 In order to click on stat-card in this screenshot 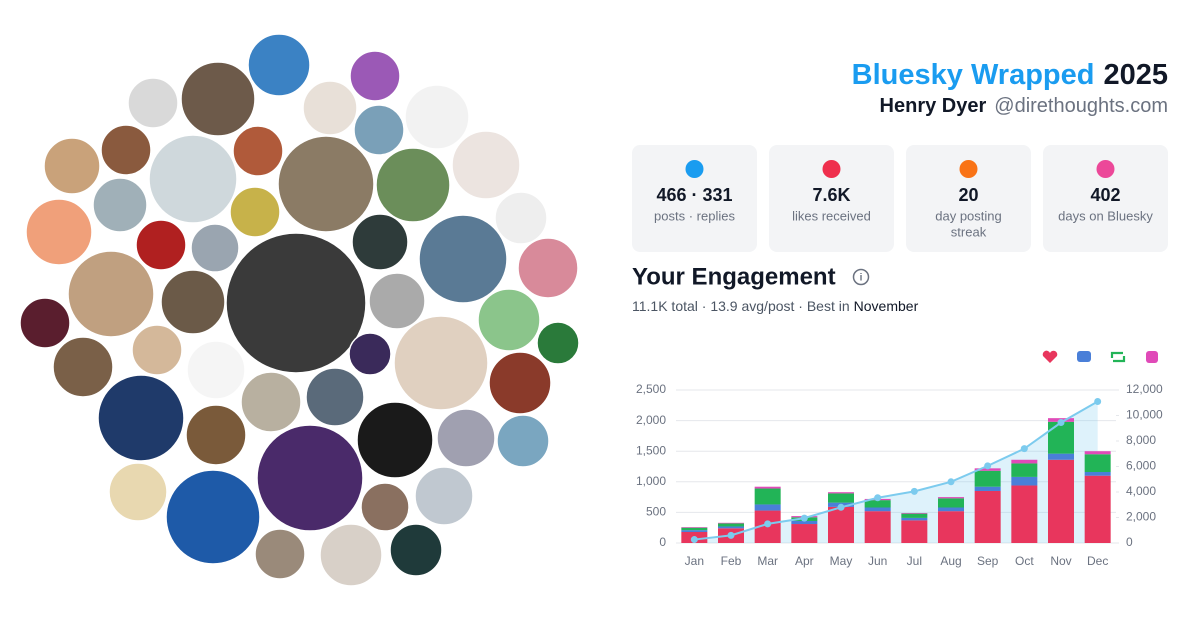, I will do `click(694, 198)`.